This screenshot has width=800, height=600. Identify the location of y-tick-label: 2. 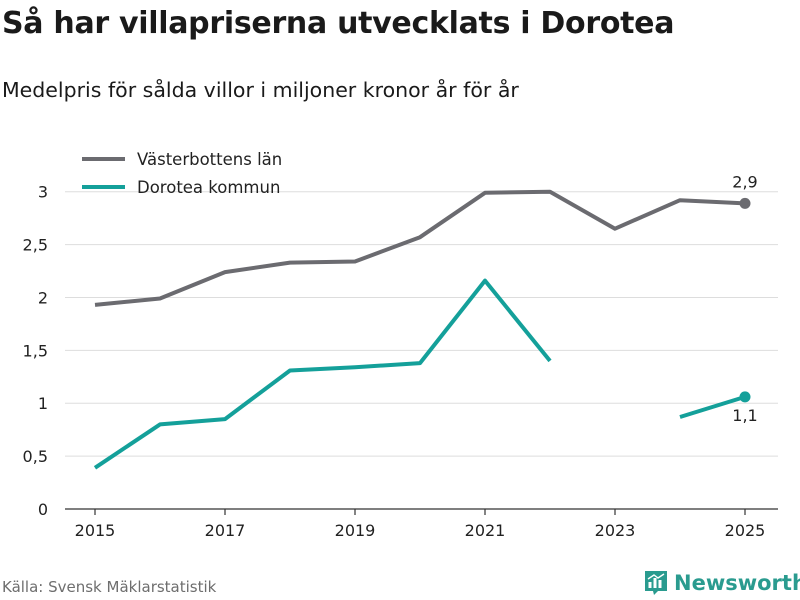
(43, 297).